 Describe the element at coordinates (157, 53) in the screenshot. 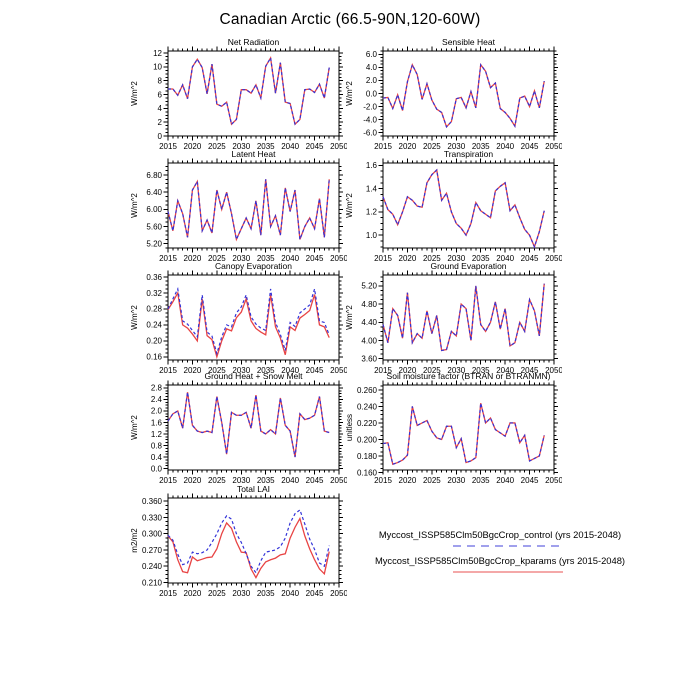

I see `y-tick-label: 12` at that location.